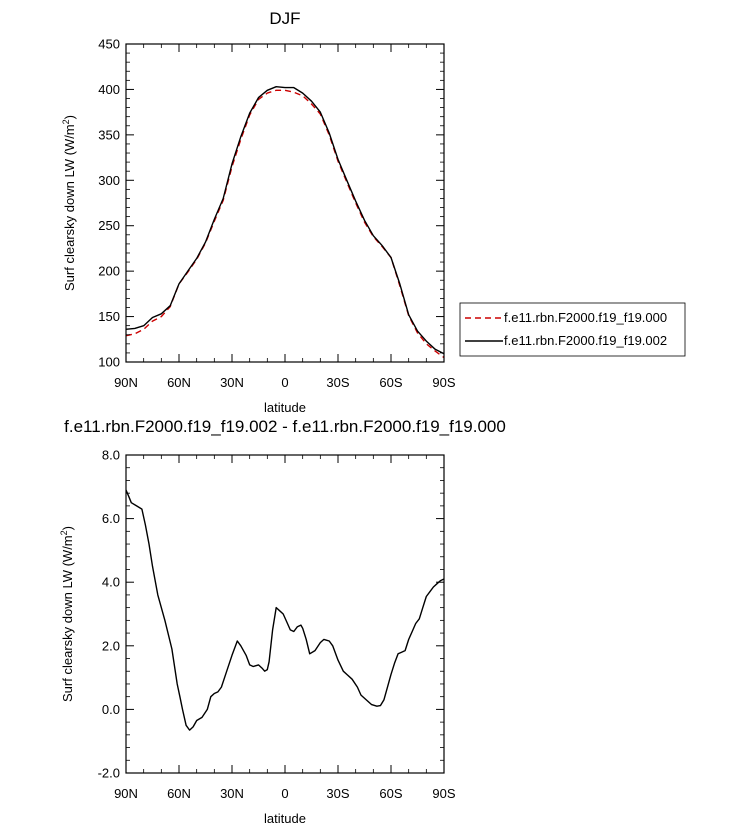 The width and height of the screenshot is (733, 834). Describe the element at coordinates (443, 793) in the screenshot. I see `bottom-x-tick-label: 90S` at that location.